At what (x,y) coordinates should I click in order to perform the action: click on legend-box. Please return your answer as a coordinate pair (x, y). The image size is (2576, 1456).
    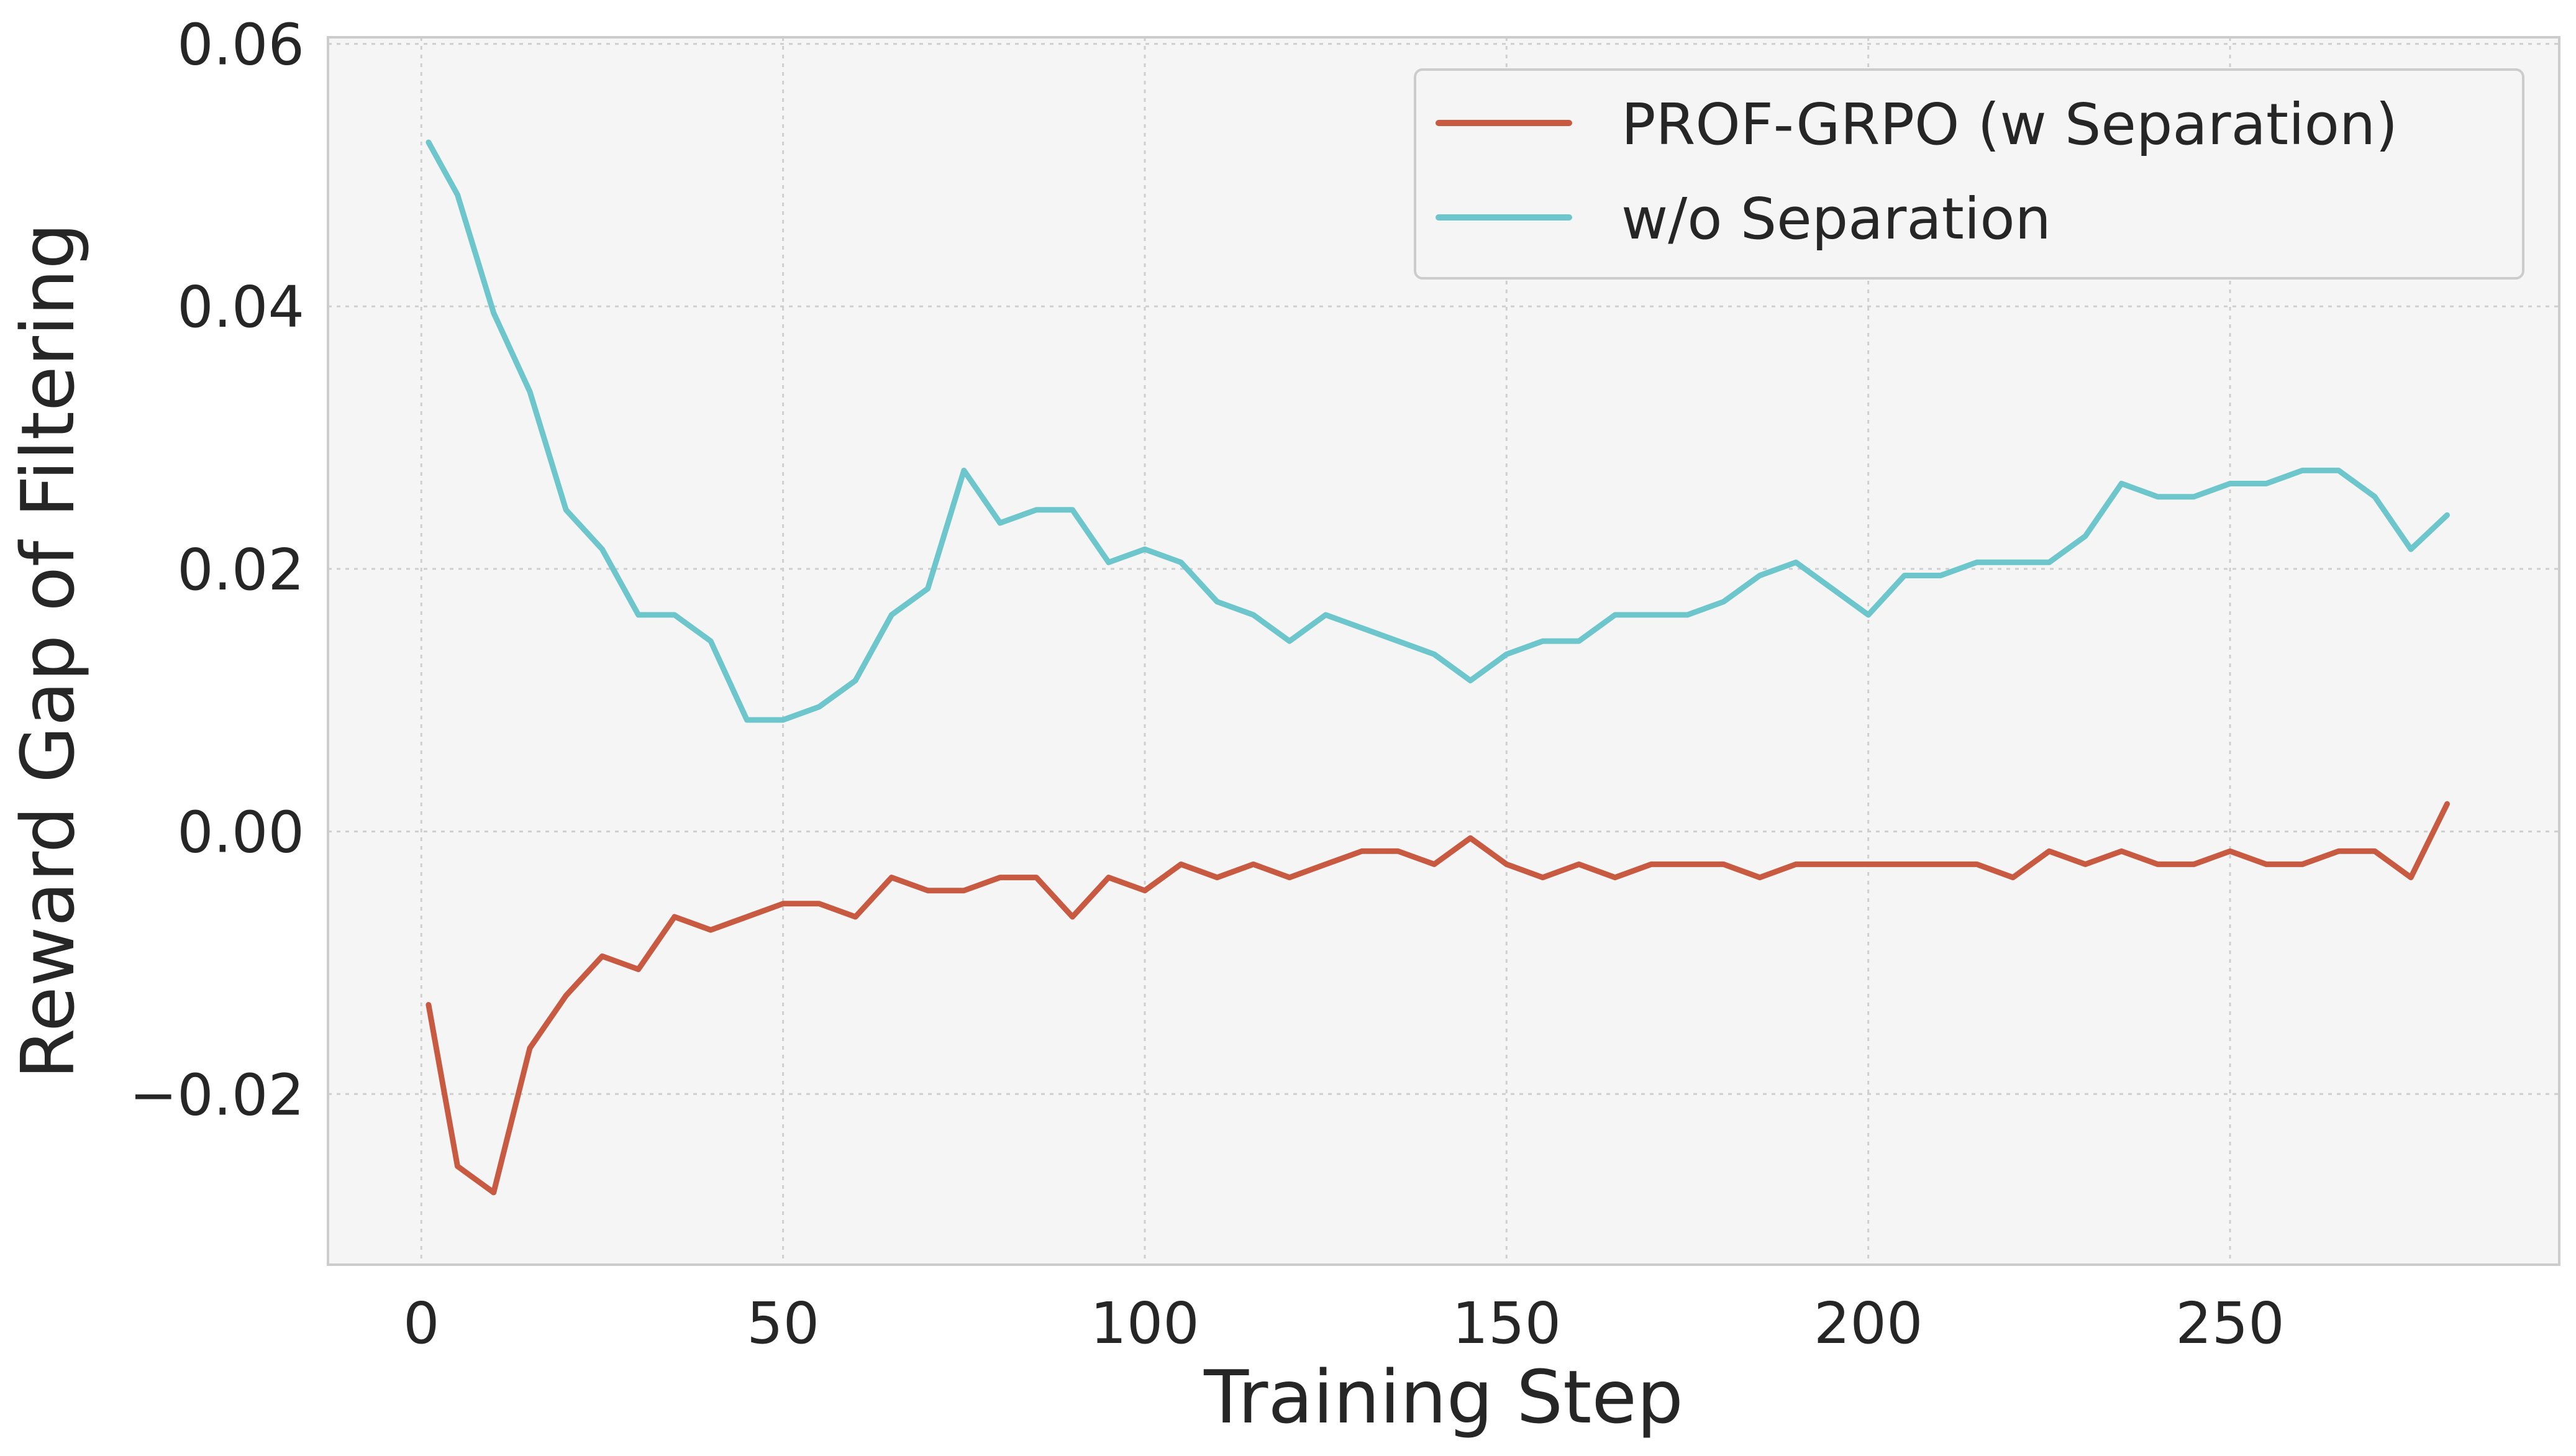
    Looking at the image, I should click on (1969, 174).